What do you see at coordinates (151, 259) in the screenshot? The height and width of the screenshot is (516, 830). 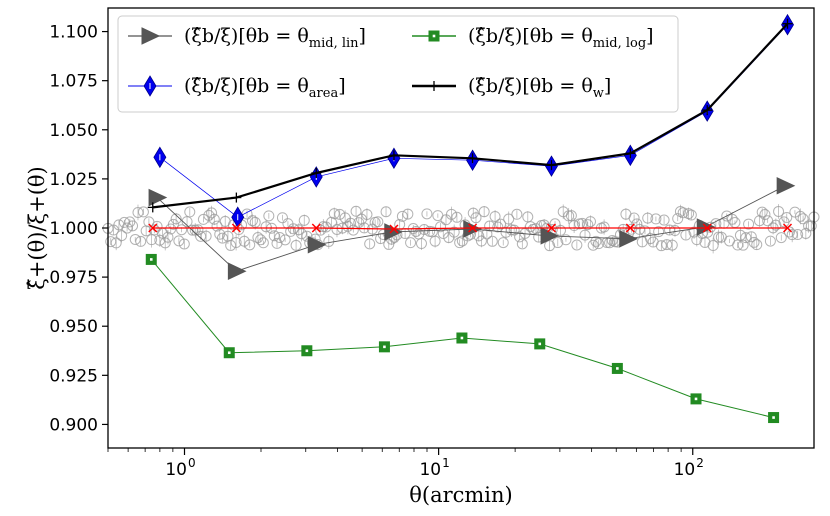 I see `point-mid_log-inner` at bounding box center [151, 259].